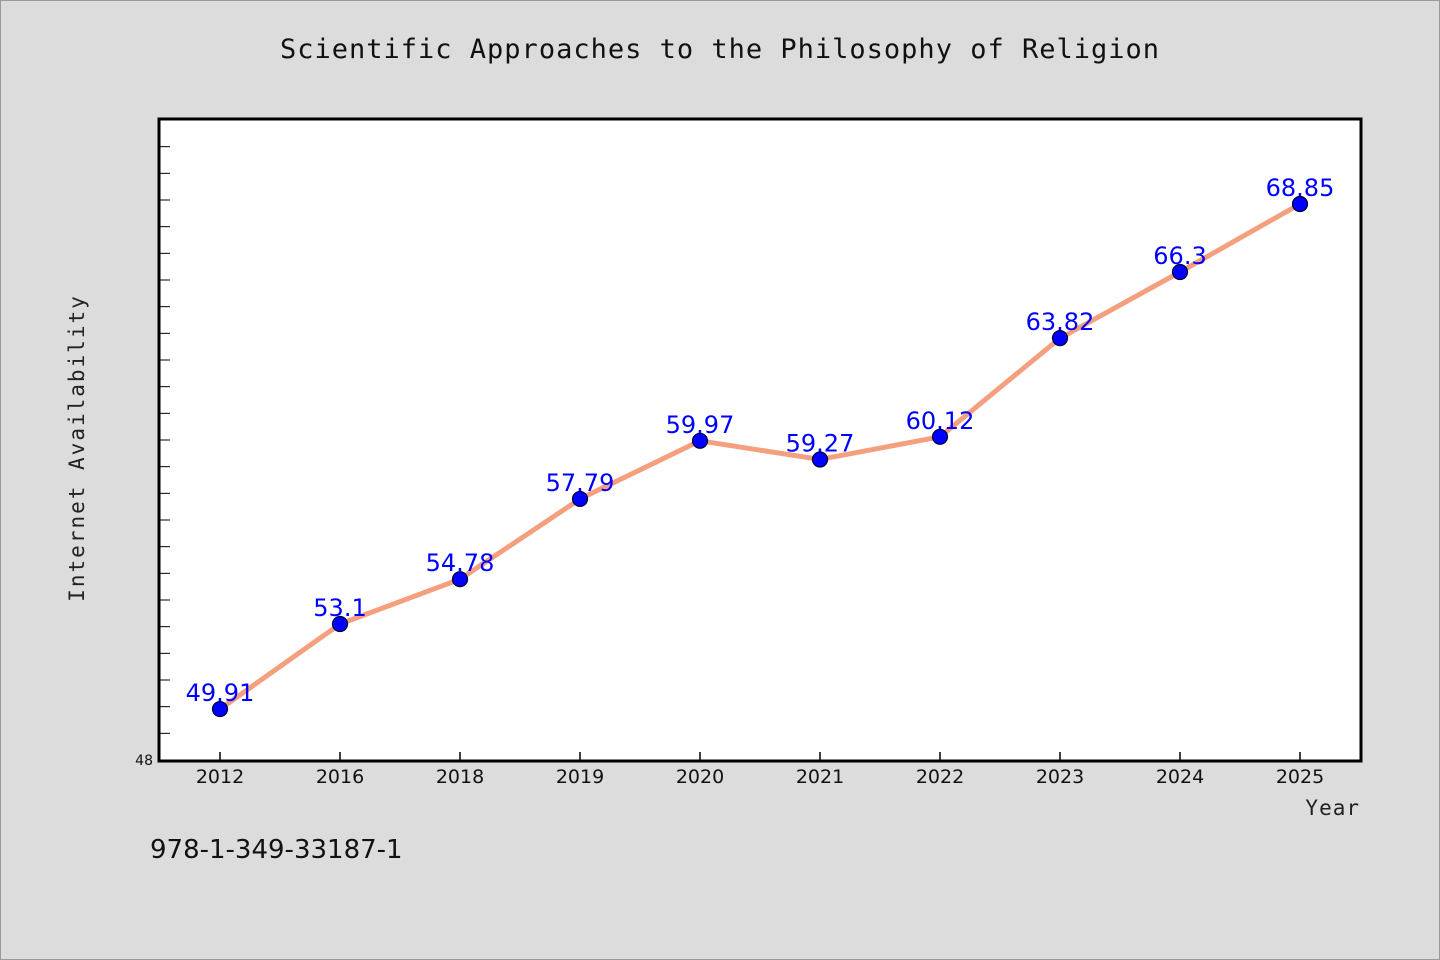  Describe the element at coordinates (460, 777) in the screenshot. I see `x-tick-label: 2018` at that location.